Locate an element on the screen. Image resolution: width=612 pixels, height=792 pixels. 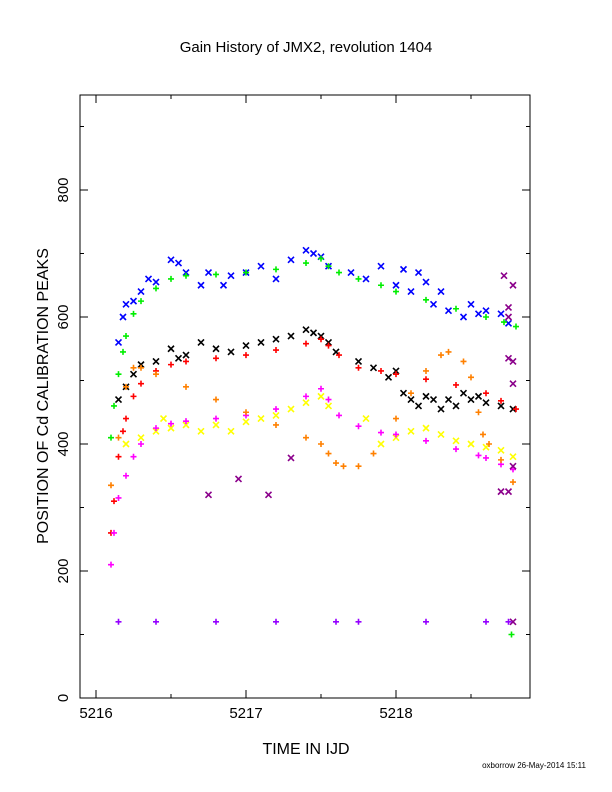
x-axis-label: TIME IN IJD is located at coordinates (305, 749).